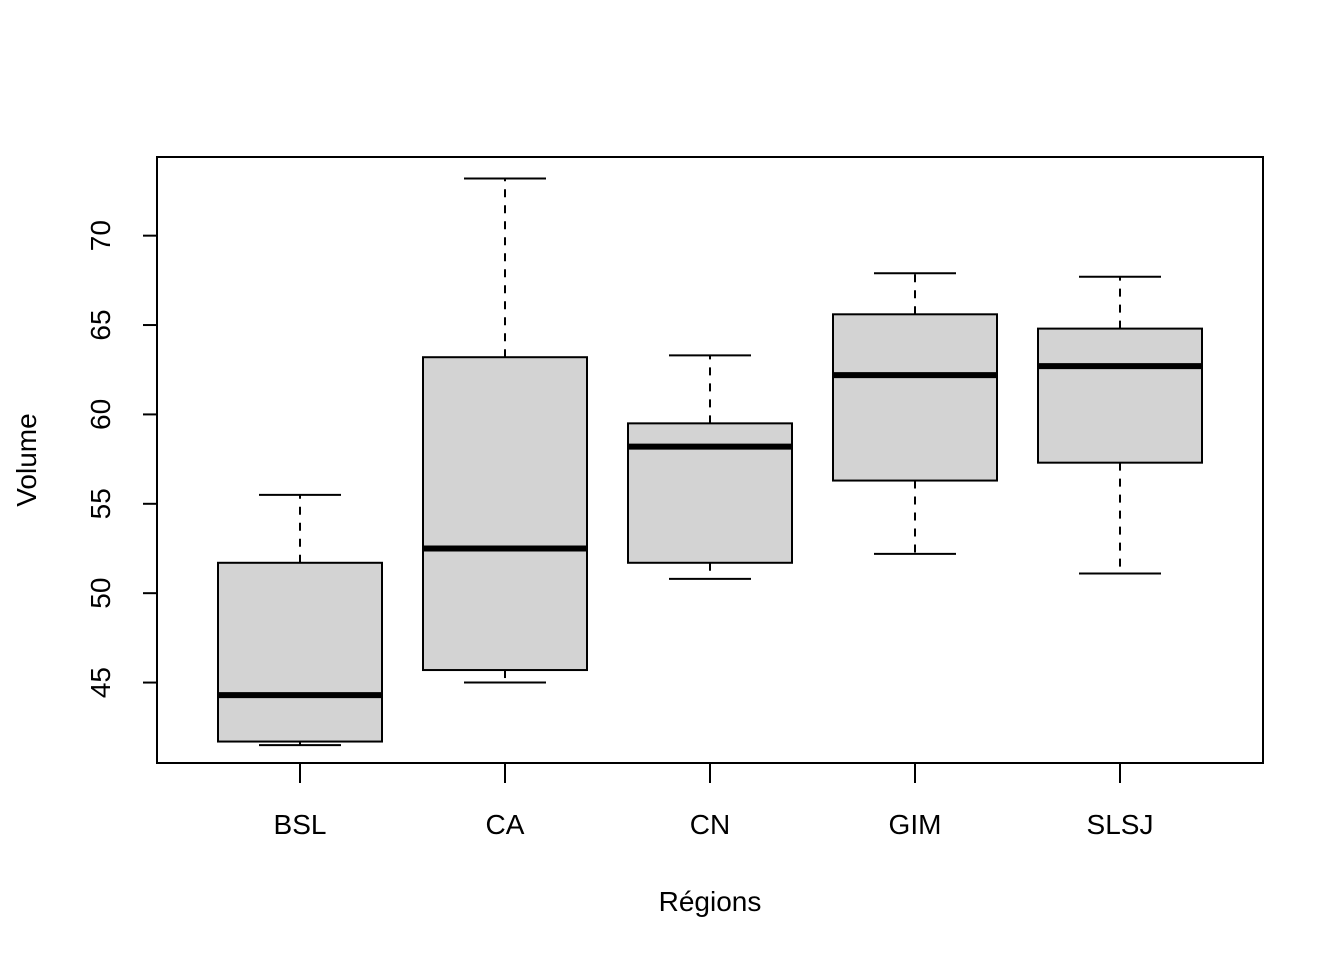 This screenshot has height=960, width=1344. What do you see at coordinates (710, 901) in the screenshot?
I see `x-axis-label: Régions` at bounding box center [710, 901].